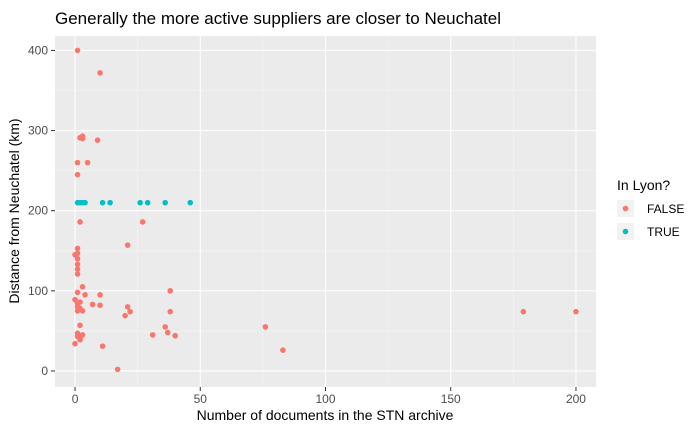  Describe the element at coordinates (576, 399) in the screenshot. I see `x-tick-label: 200` at that location.